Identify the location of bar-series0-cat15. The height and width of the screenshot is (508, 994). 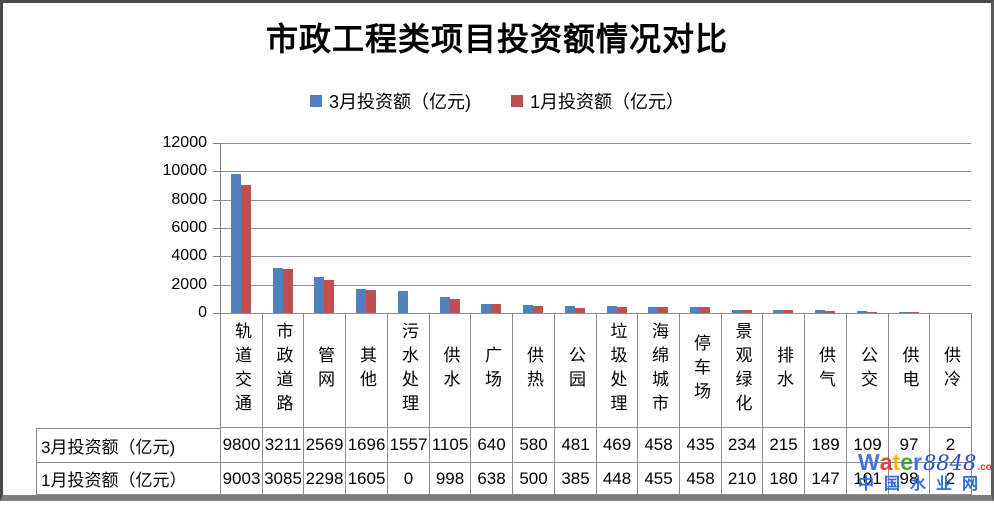
(862, 312).